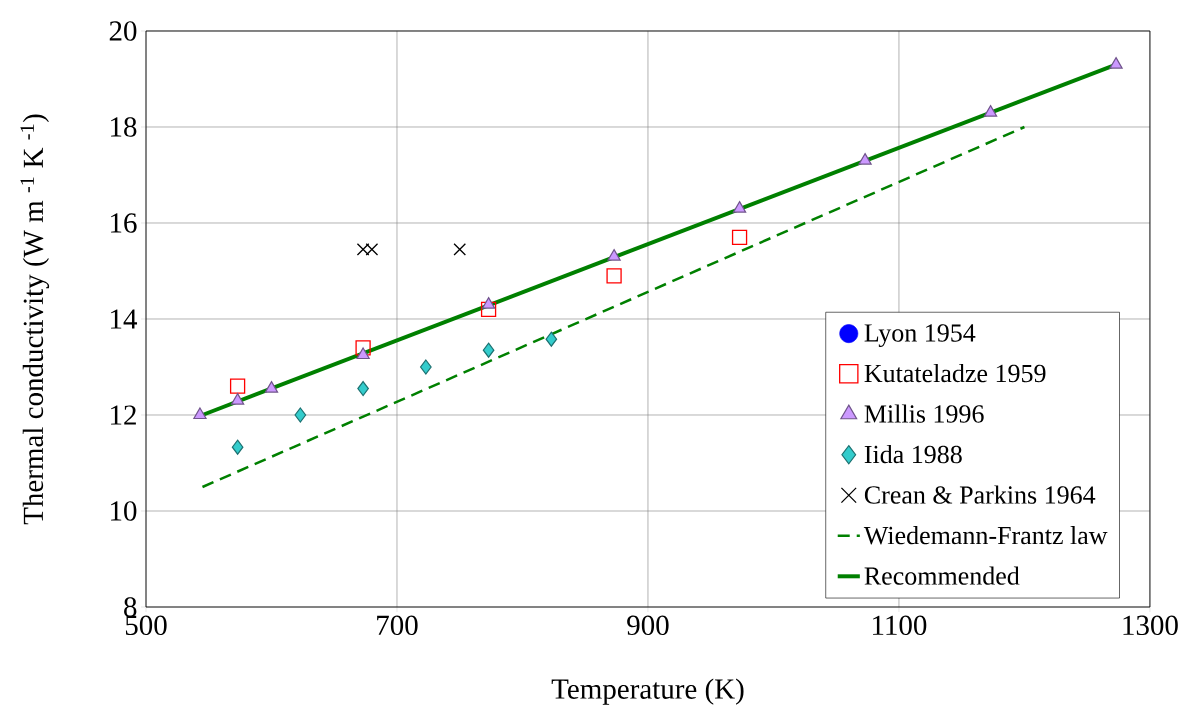 Image resolution: width=1184 pixels, height=713 pixels. What do you see at coordinates (124, 319) in the screenshot?
I see `y-tick-label: 14` at bounding box center [124, 319].